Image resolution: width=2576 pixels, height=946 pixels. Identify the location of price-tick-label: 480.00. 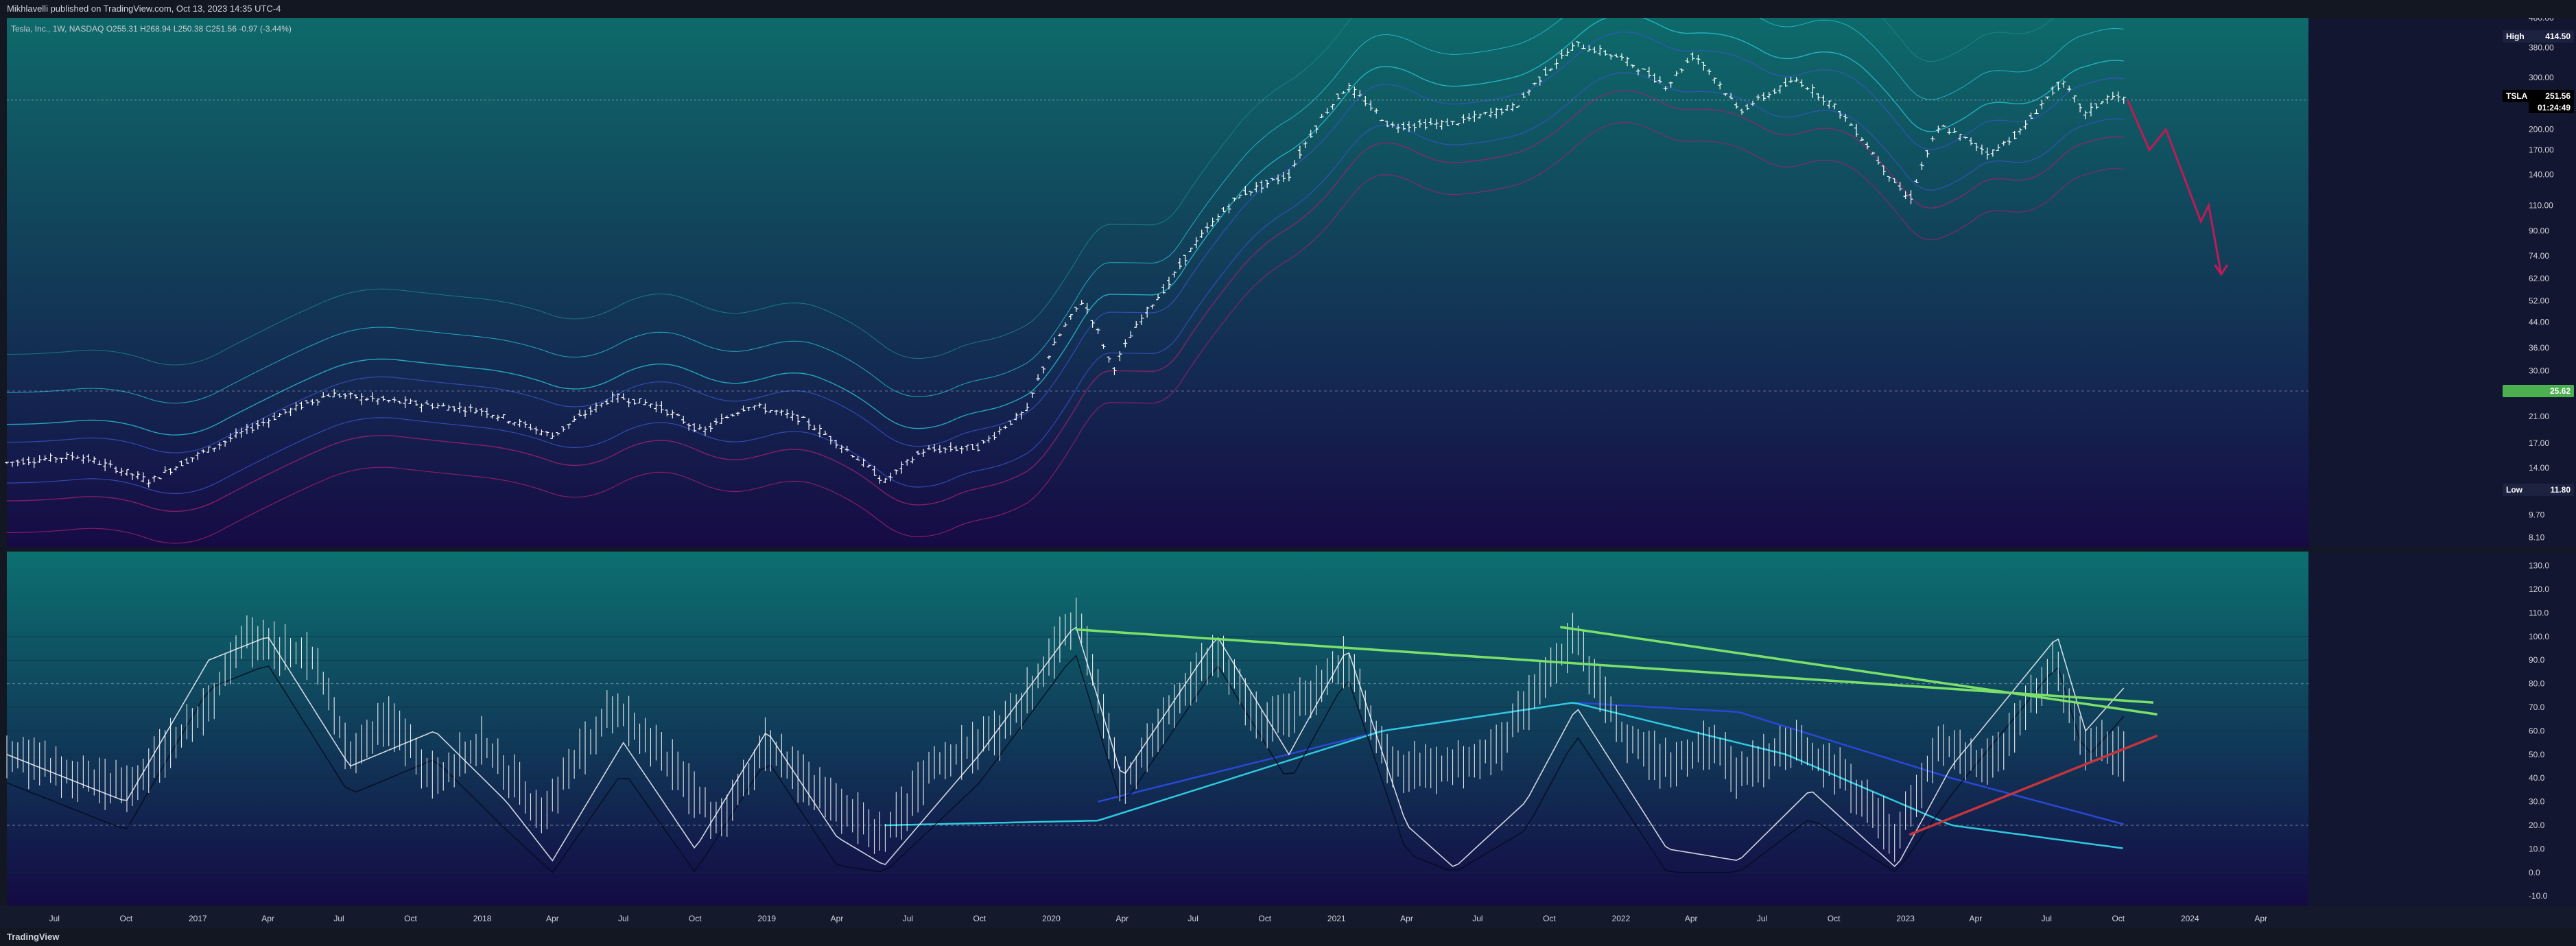
(2541, 20).